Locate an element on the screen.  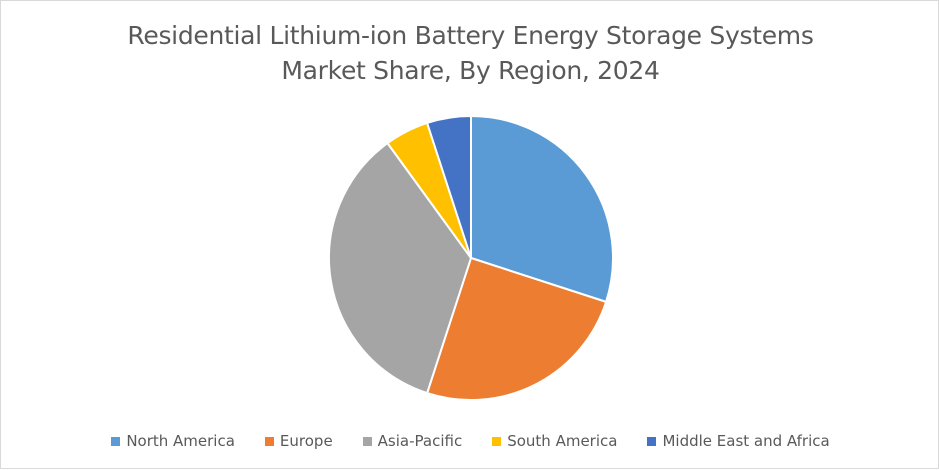
legend-entry-north-america: North America is located at coordinates (173, 441).